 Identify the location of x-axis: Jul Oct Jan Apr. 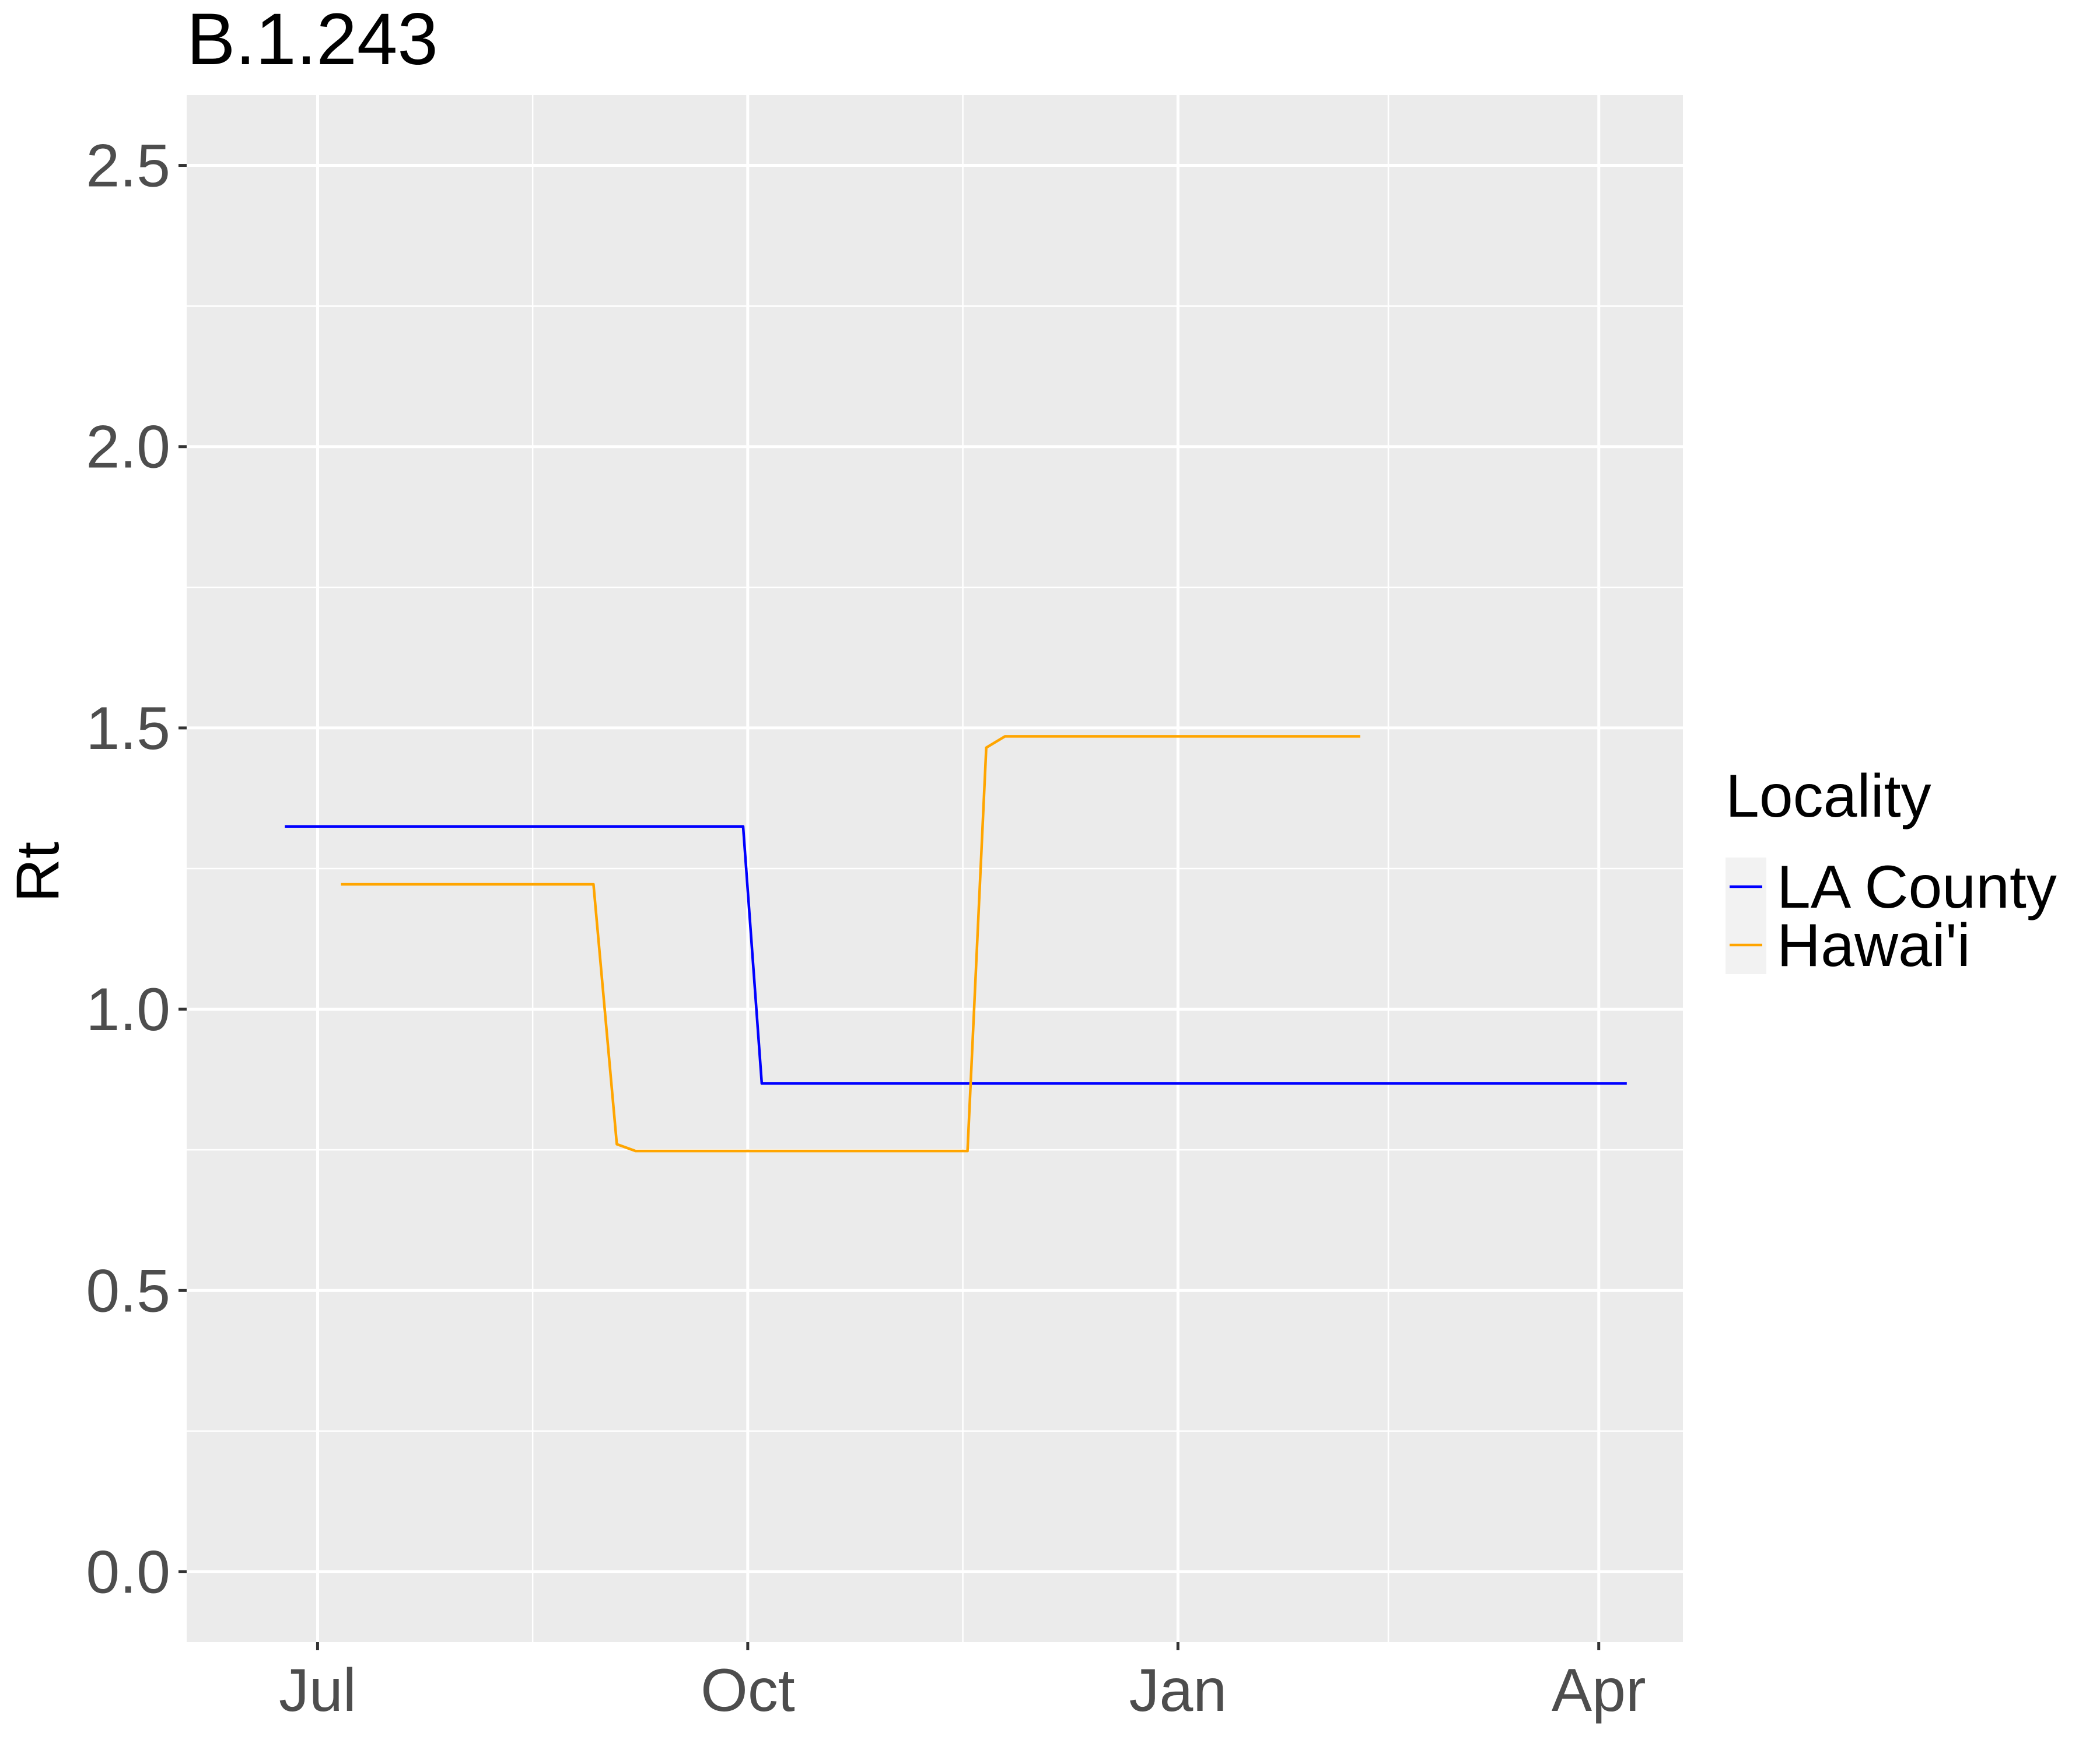
(963, 1683).